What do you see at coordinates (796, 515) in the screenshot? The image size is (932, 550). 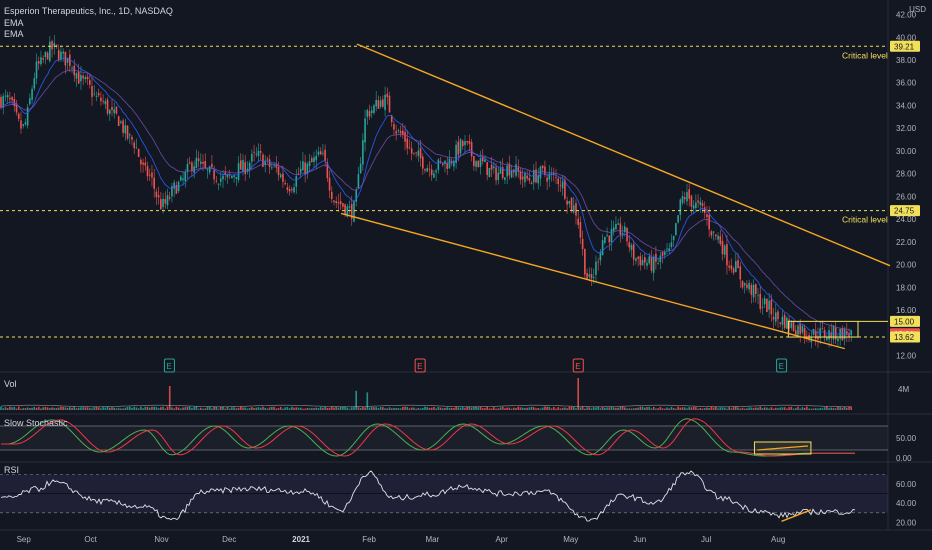 I see `rsi-trendline` at bounding box center [796, 515].